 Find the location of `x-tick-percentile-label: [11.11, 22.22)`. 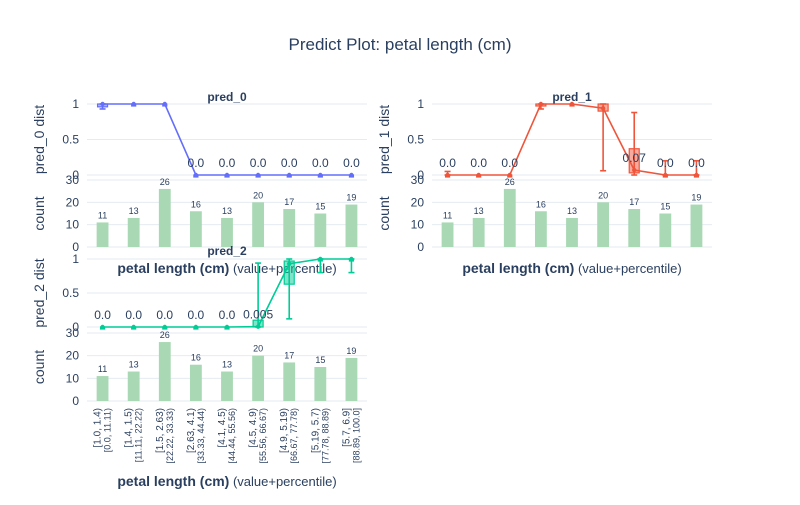

x-tick-percentile-label: [11.11, 22.22) is located at coordinates (139, 435).